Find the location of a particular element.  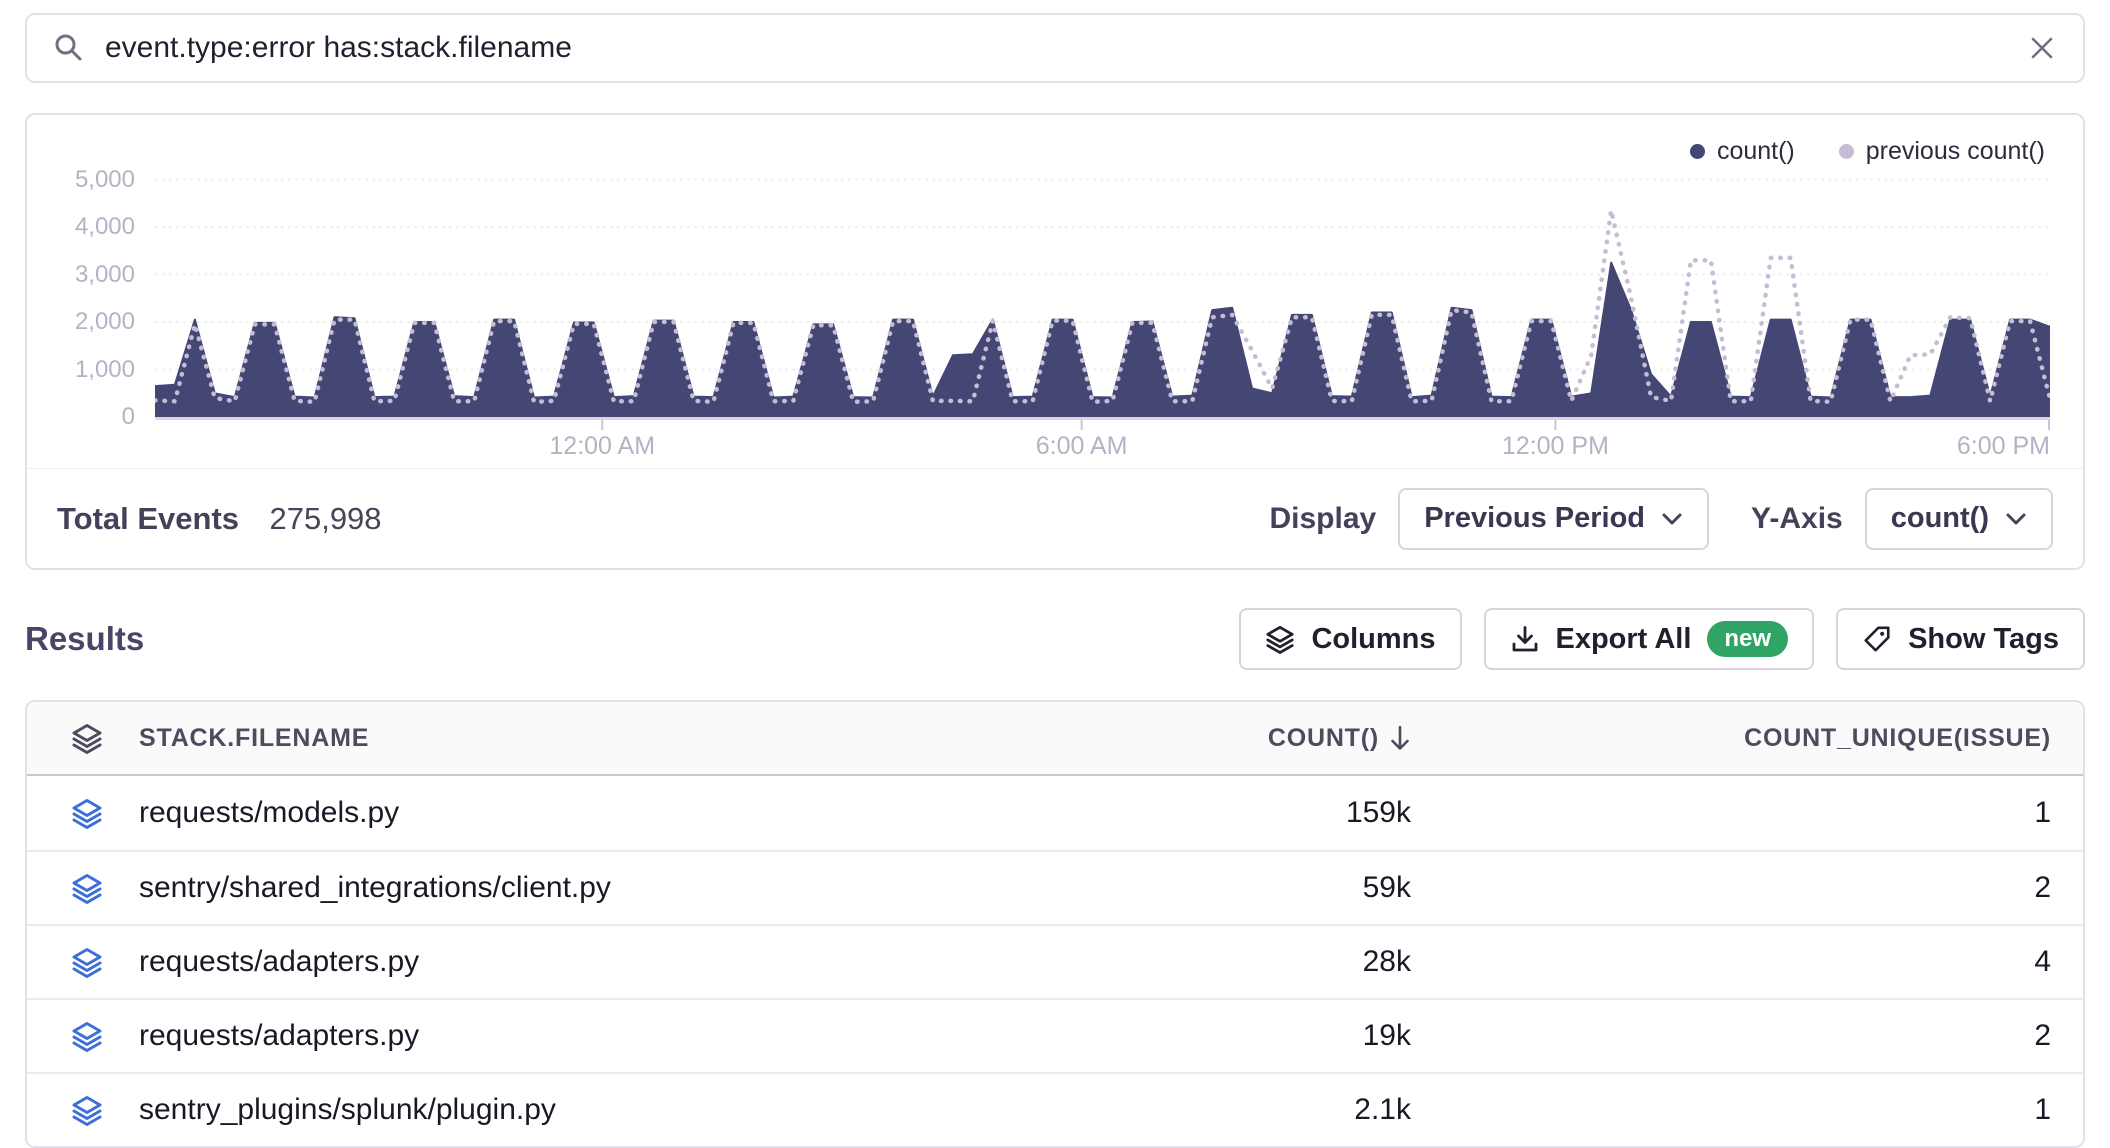

y-axis-tick-label: 5,000 is located at coordinates (104, 179).